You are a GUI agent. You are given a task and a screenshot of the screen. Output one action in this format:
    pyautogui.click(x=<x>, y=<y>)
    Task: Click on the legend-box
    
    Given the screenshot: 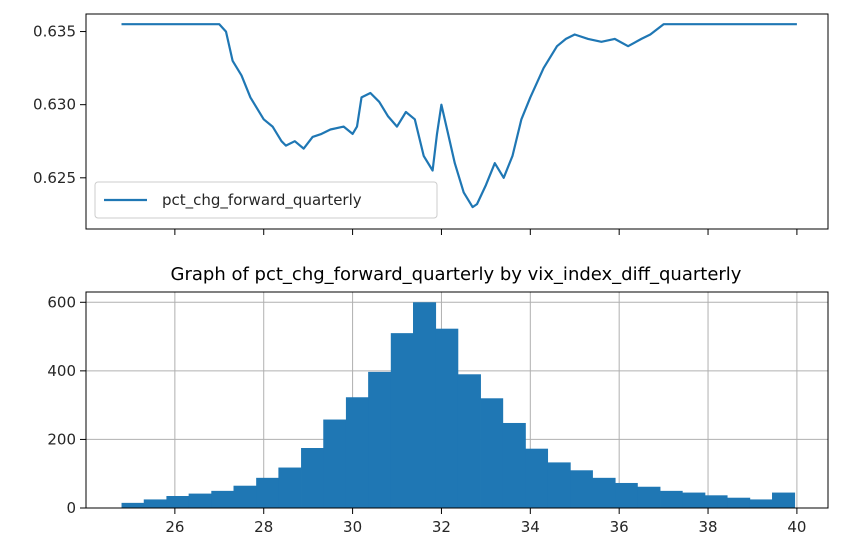 What is the action you would take?
    pyautogui.click(x=266, y=200)
    